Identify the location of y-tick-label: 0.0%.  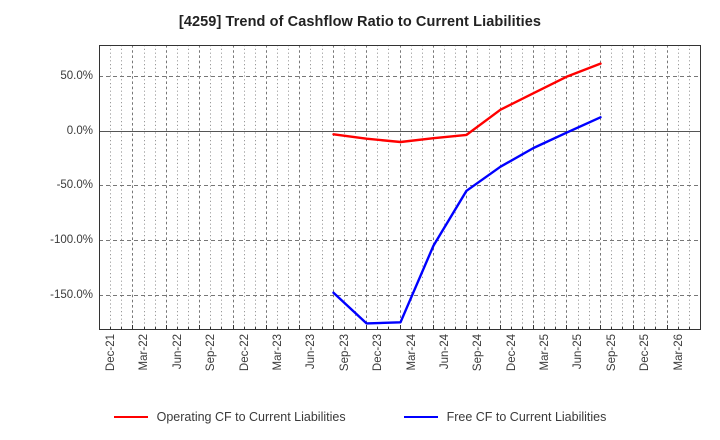
(79, 130).